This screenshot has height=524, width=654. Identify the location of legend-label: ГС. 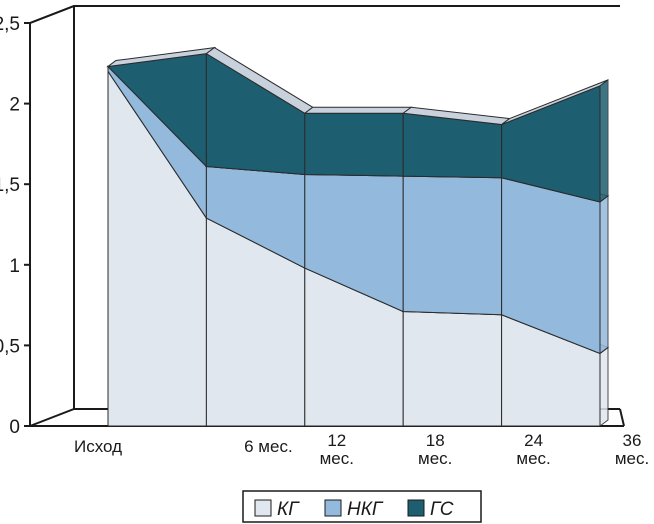
(442, 509).